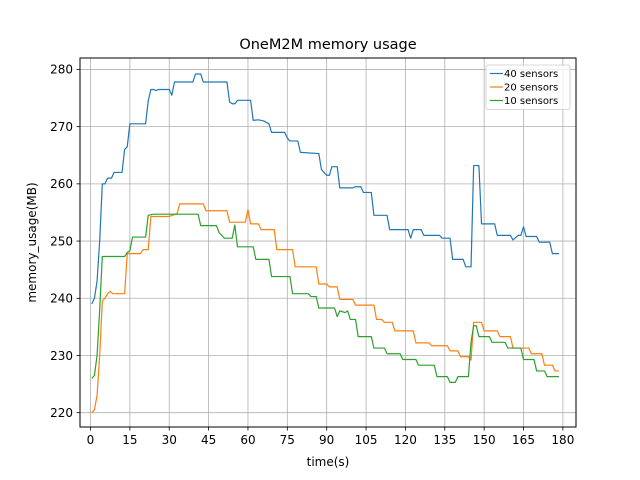 Image resolution: width=640 pixels, height=480 pixels. I want to click on x-tick-label: 150, so click(484, 440).